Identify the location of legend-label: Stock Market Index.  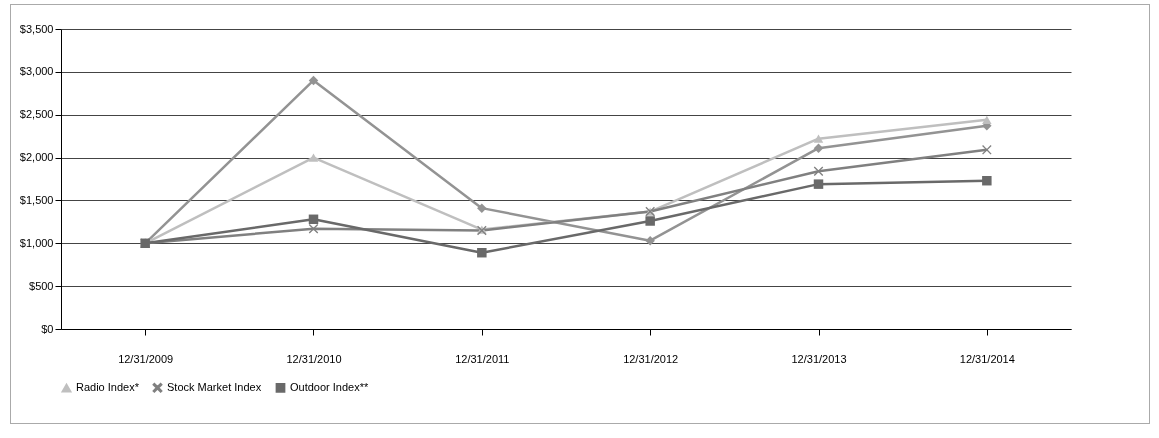
(214, 386).